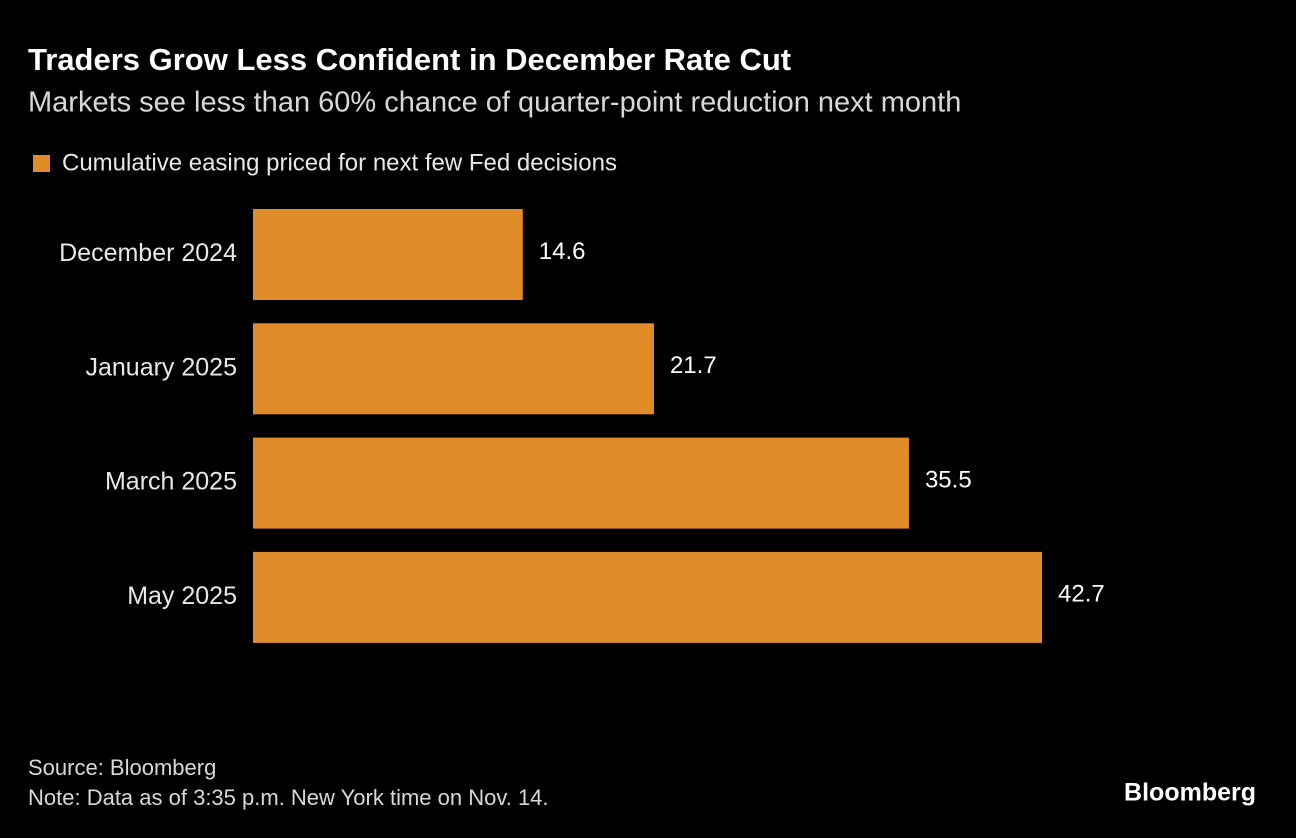 The image size is (1296, 838). I want to click on y-tick-label: December 2024, so click(148, 253).